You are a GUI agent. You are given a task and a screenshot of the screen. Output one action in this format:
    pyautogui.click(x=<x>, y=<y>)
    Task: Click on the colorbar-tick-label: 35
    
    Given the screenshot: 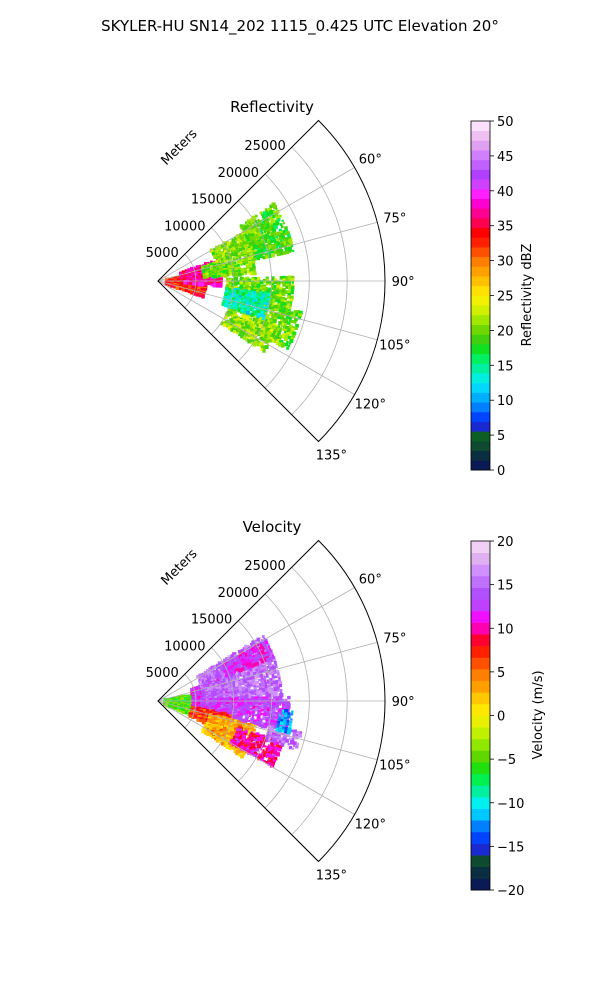 What is the action you would take?
    pyautogui.click(x=505, y=227)
    